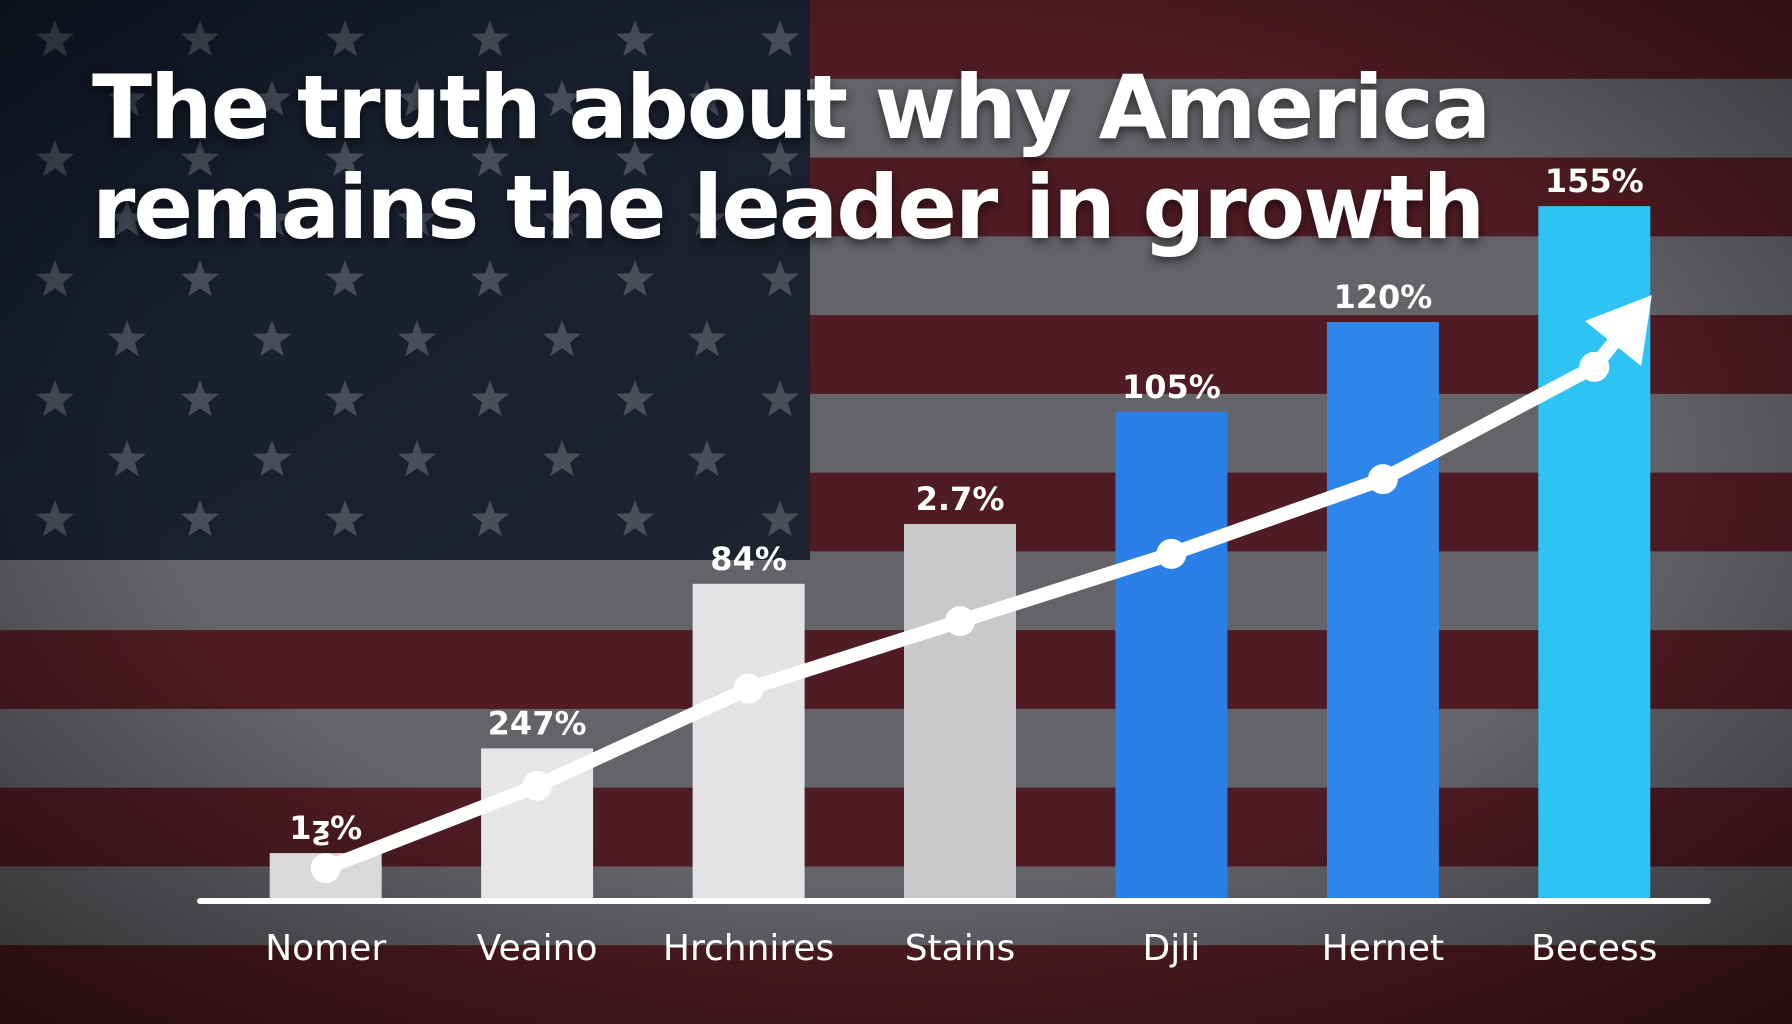  What do you see at coordinates (1382, 610) in the screenshot?
I see `bar-hernet` at bounding box center [1382, 610].